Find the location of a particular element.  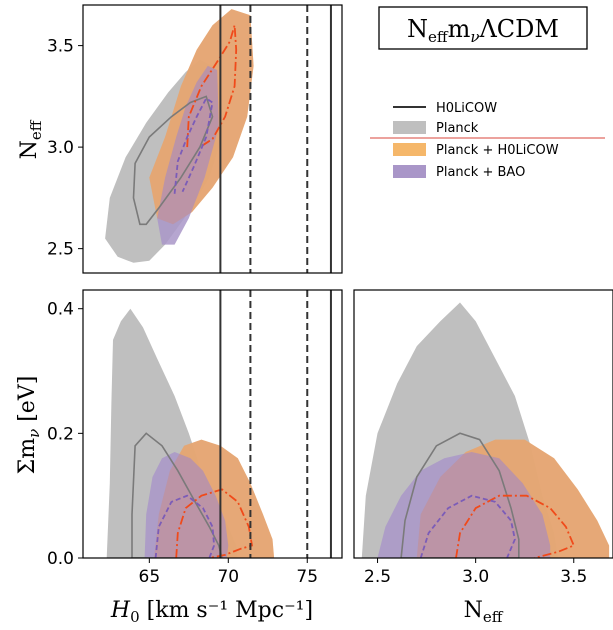

mnu_vs_neff-h0licow-inner-contour is located at coordinates (515, 526).